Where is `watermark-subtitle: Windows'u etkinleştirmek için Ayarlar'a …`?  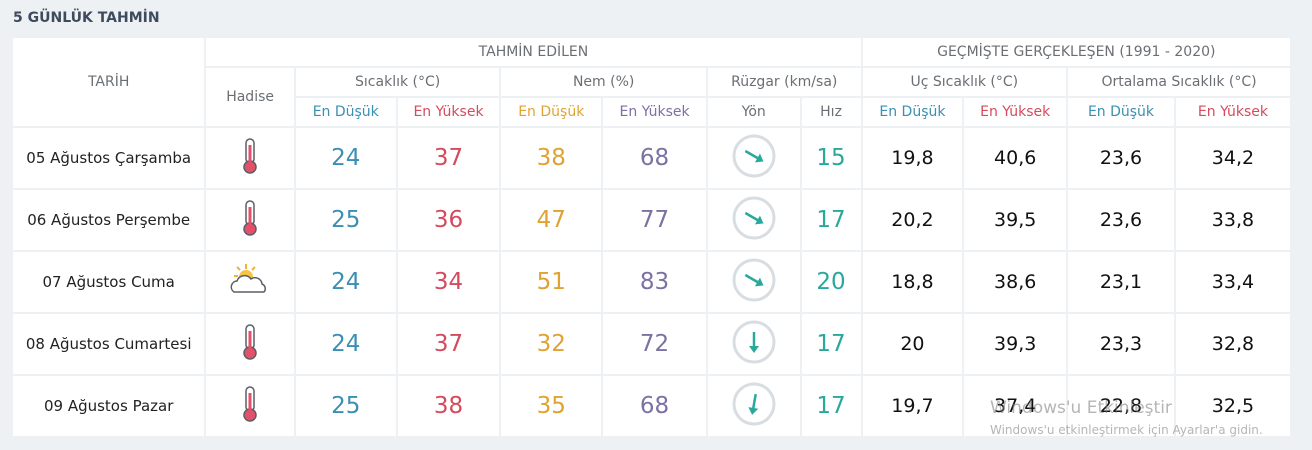 watermark-subtitle: Windows'u etkinleştirmek için Ayarlar'a … is located at coordinates (1126, 430).